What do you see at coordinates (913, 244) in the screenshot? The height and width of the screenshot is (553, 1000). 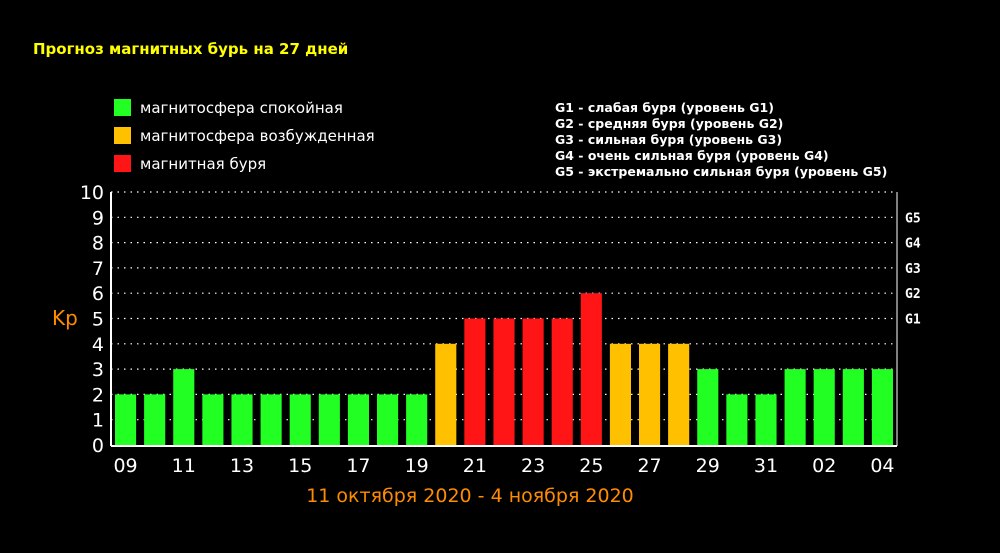 I see `g-level-label: G4` at bounding box center [913, 244].